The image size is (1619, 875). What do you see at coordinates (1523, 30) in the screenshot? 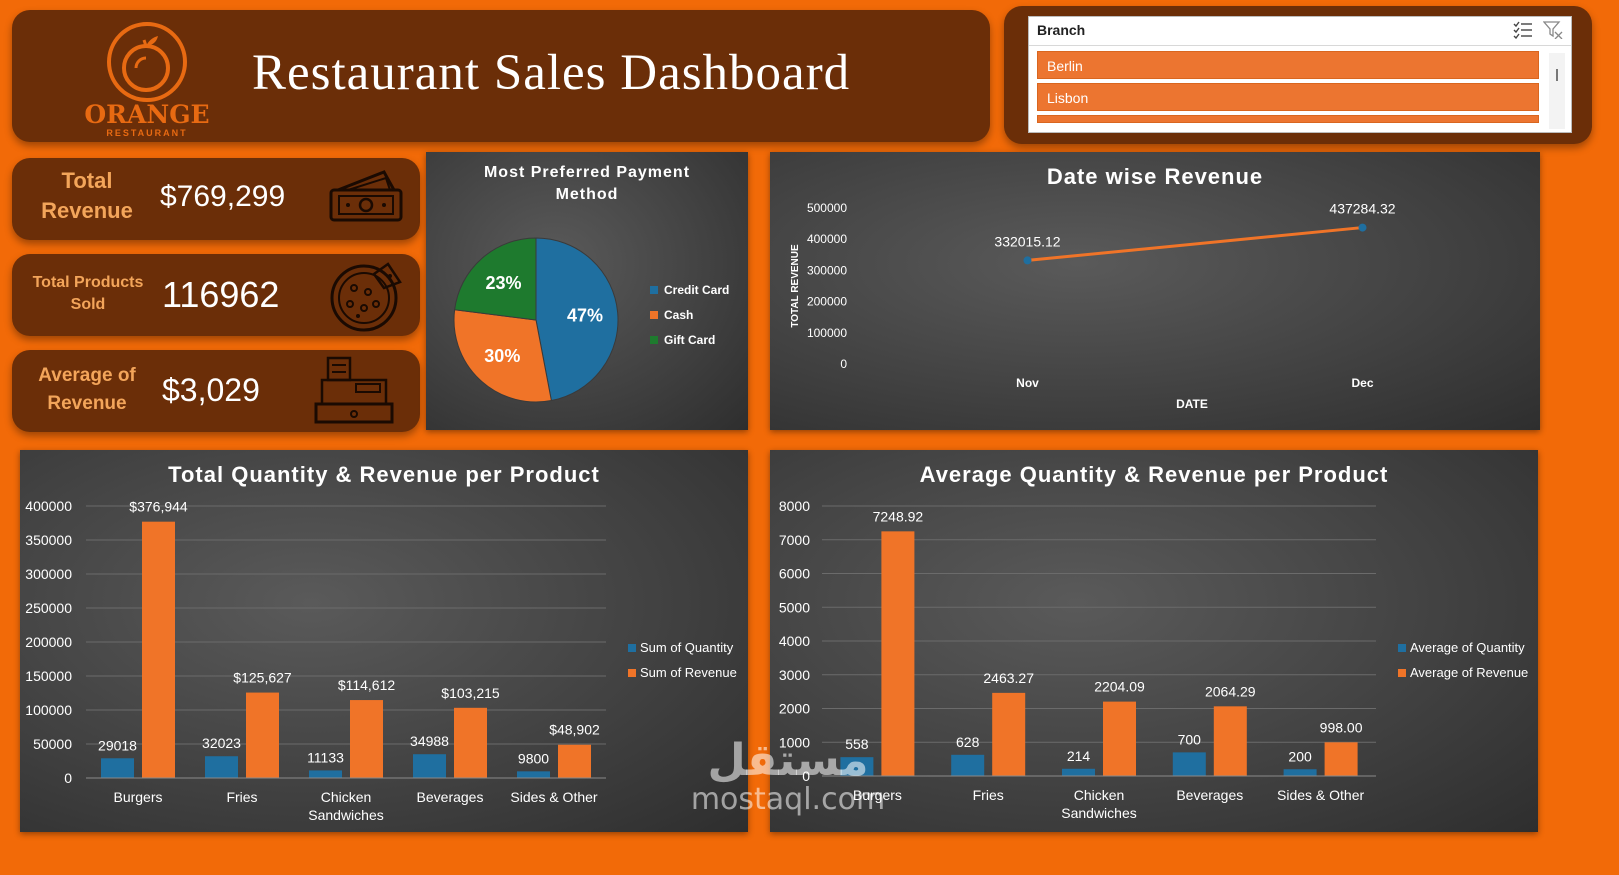
I see `multi-select-icon` at bounding box center [1523, 30].